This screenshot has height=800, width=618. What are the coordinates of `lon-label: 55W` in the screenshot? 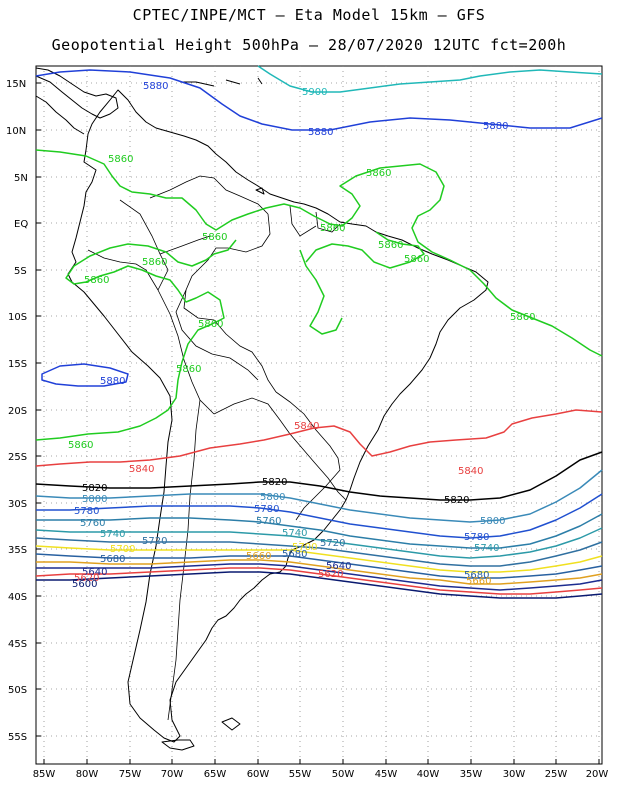 It's located at (300, 774).